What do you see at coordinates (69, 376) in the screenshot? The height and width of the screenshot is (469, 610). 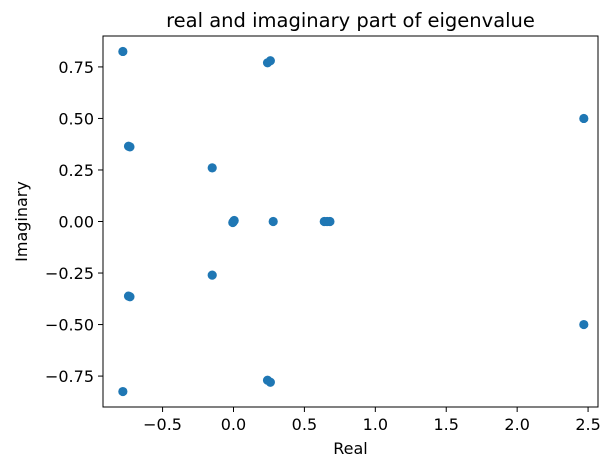 I see `y-tick-label: −0.75` at bounding box center [69, 376].